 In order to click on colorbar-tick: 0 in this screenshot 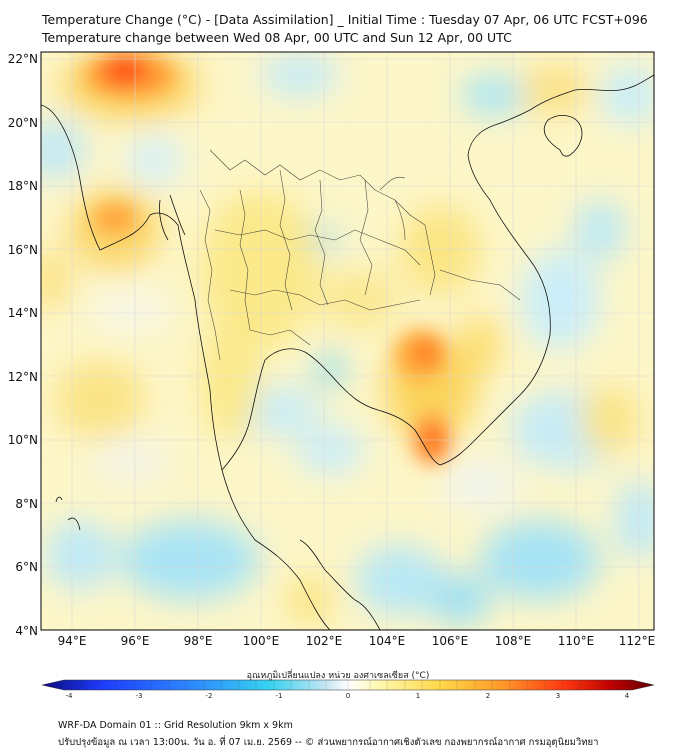, I will do `click(348, 696)`.